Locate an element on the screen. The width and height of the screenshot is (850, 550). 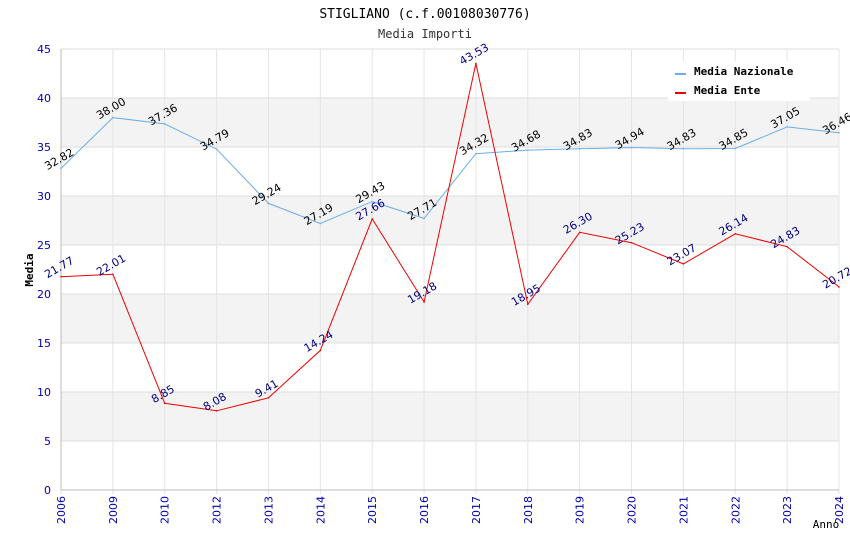
legend-entry: Media Nazionale is located at coordinates (744, 71).